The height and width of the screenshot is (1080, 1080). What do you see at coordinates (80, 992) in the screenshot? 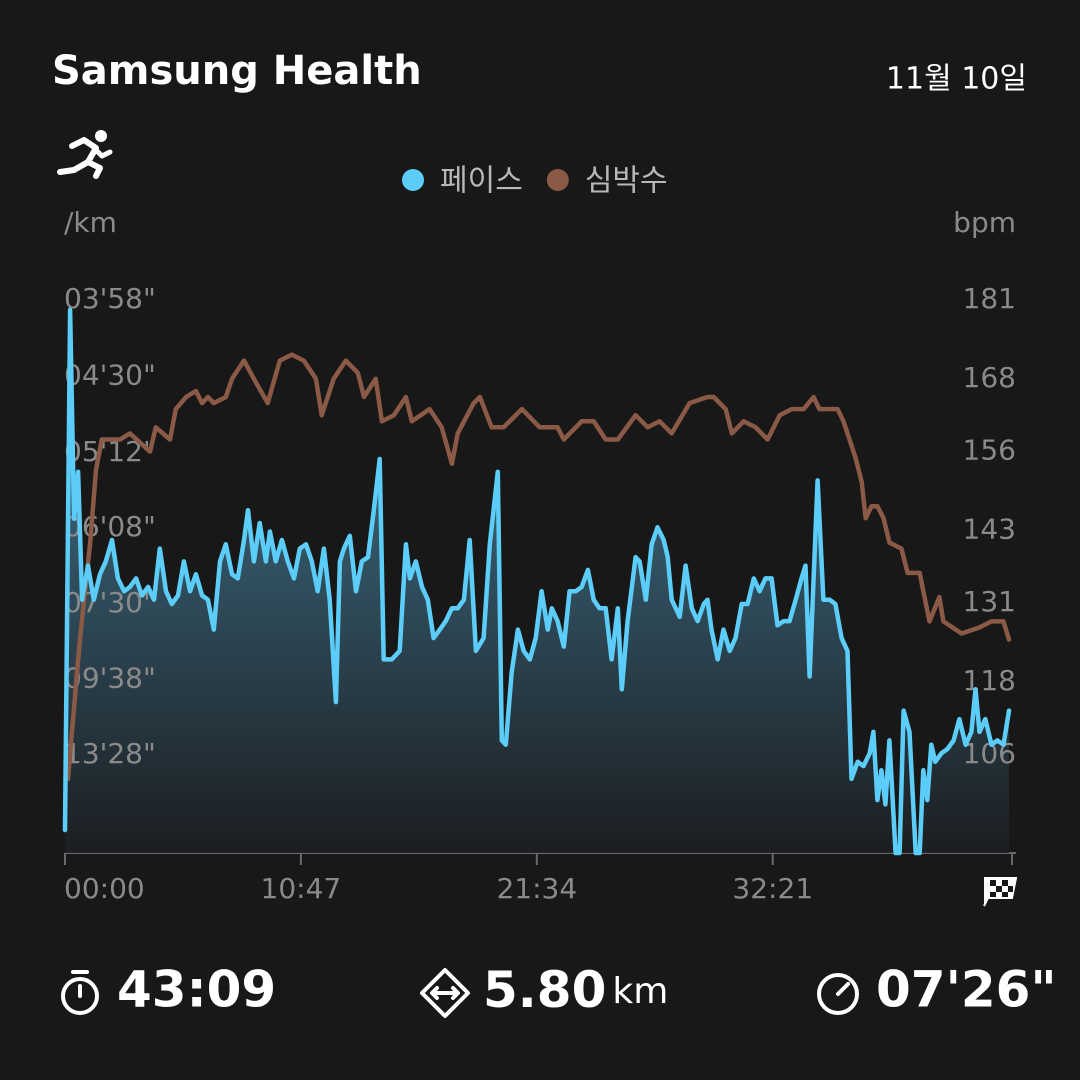
I see `timer-icon` at bounding box center [80, 992].